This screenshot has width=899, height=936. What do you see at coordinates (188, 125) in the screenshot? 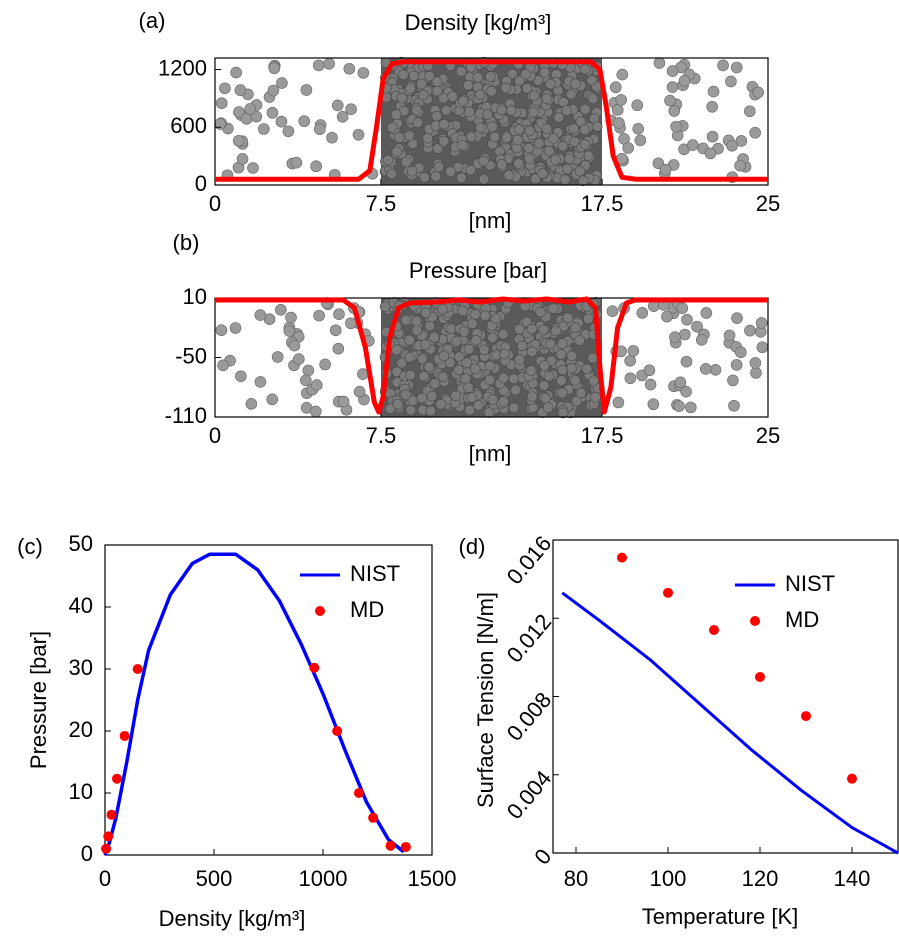
I see `y-tick-label: 600` at bounding box center [188, 125].